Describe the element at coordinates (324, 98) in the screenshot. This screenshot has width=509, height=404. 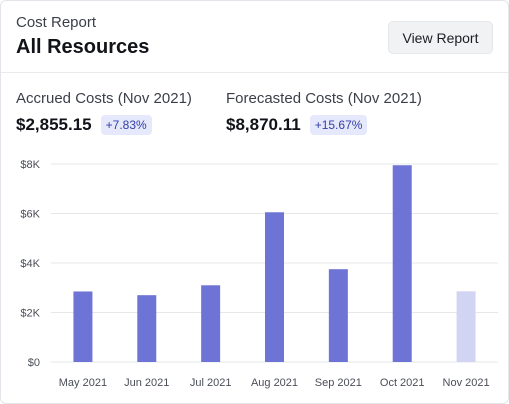
I see `forecasted-costs-label: Forecasted Costs (Nov 2021)` at that location.